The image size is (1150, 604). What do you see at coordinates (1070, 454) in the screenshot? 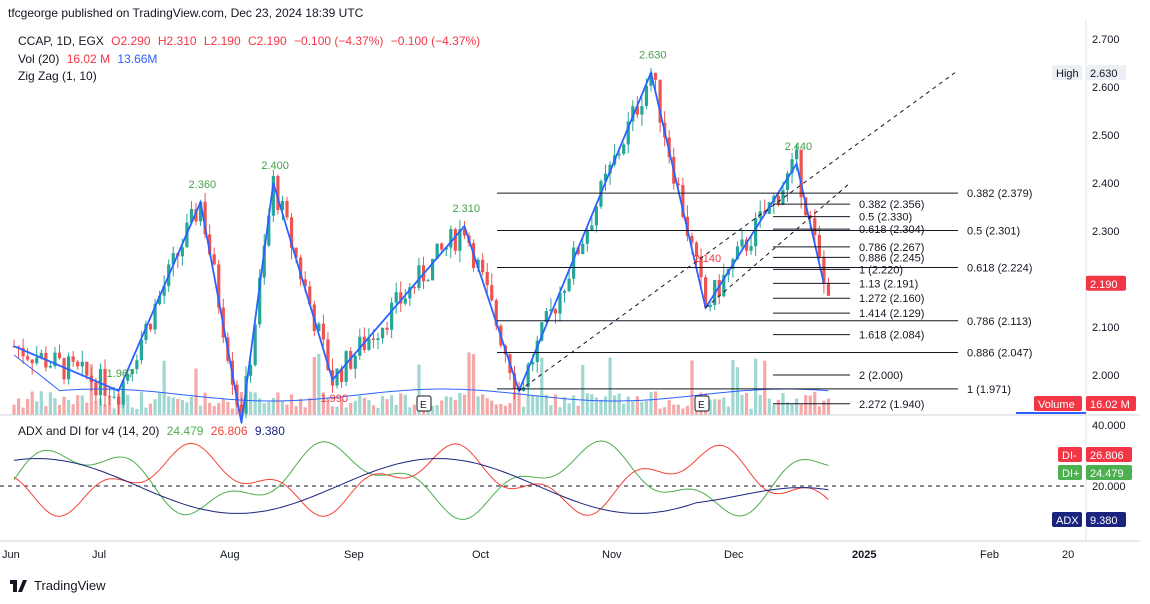
I see `di-minus-tag-label-bg` at bounding box center [1070, 454].